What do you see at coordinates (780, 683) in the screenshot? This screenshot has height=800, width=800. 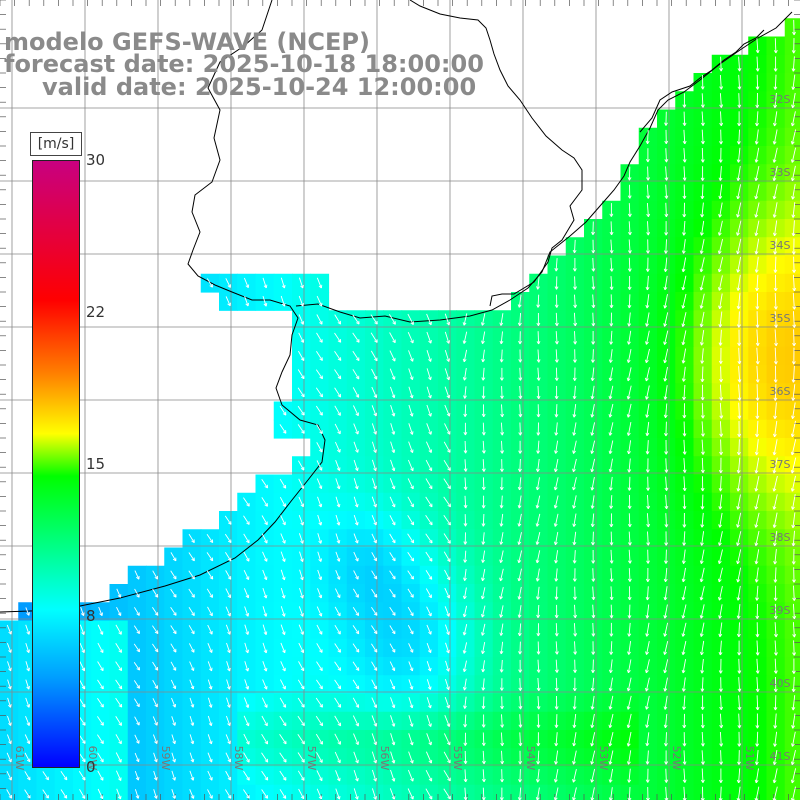 I see `lat-label: 40S` at bounding box center [780, 683].